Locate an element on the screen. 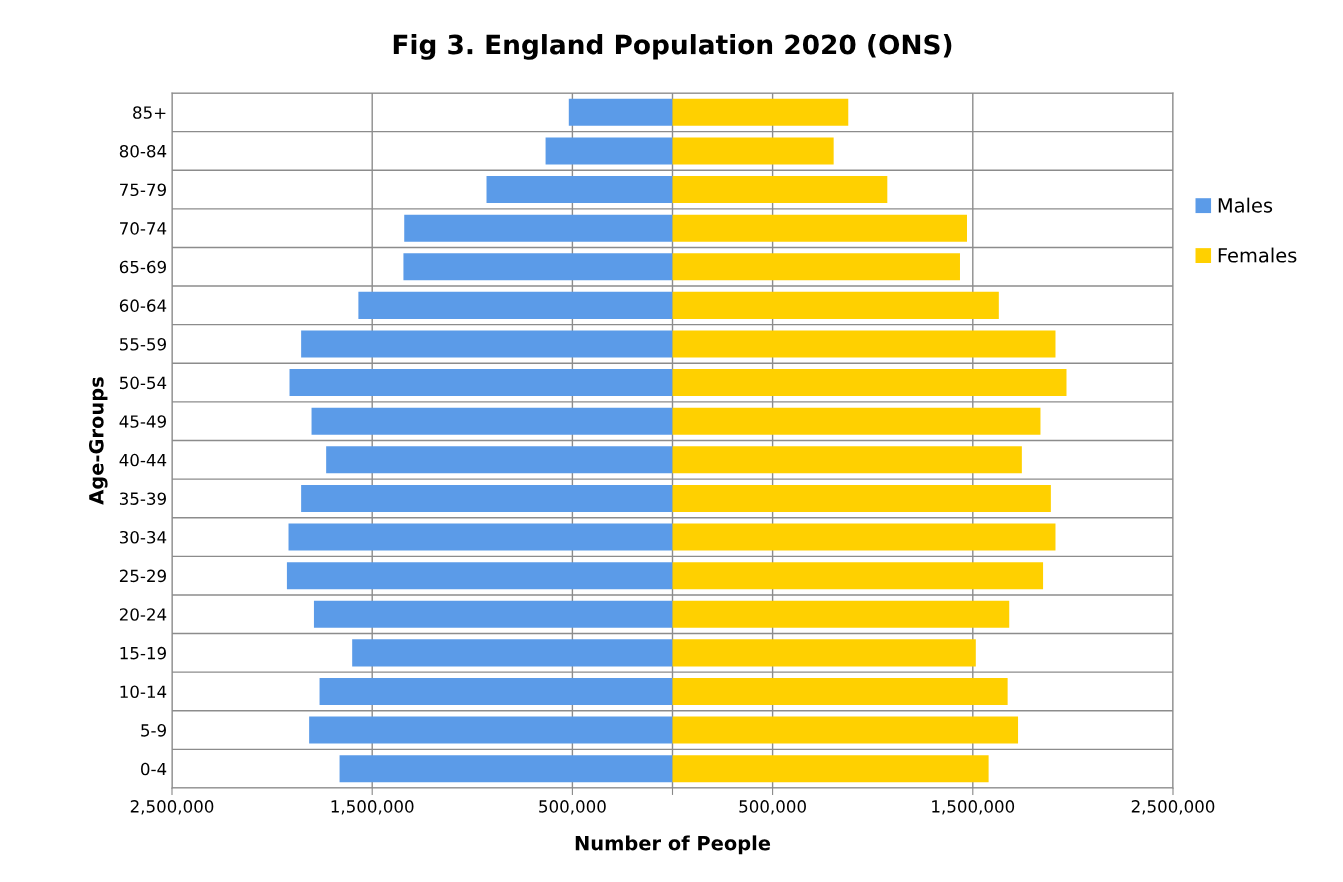  y-tick-label: 50-54 is located at coordinates (143, 383).